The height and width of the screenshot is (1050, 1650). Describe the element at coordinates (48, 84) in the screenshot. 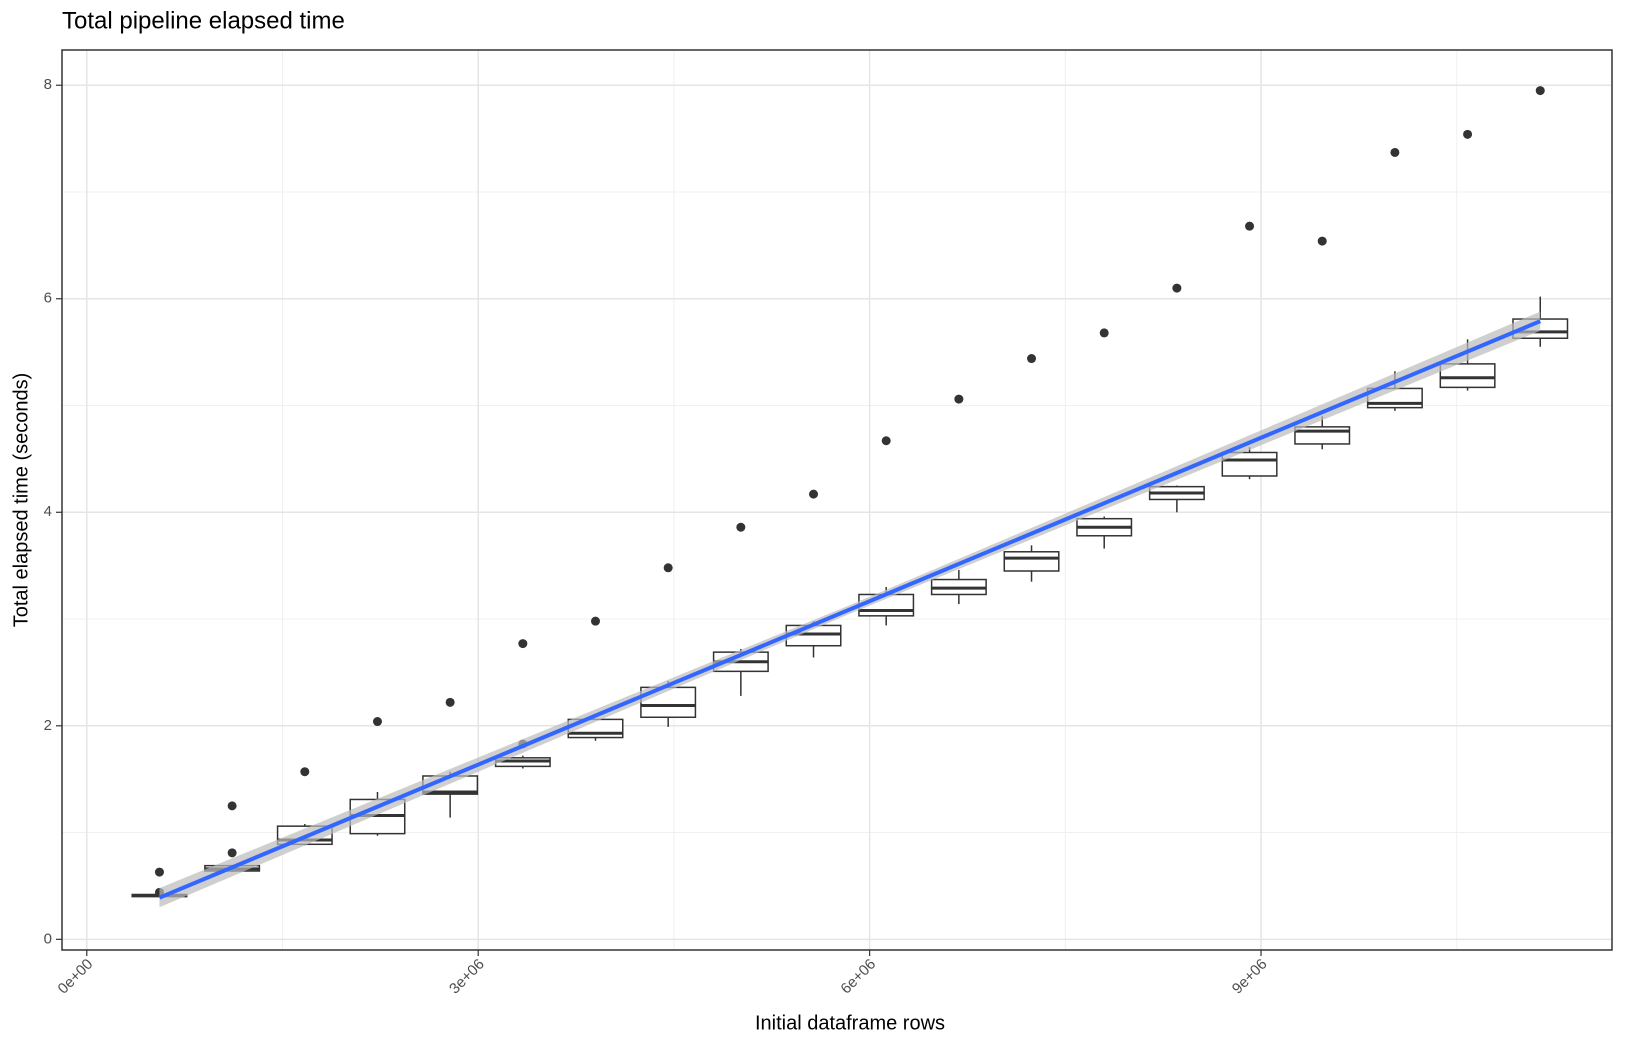

I see `y-tick-label: 8` at that location.